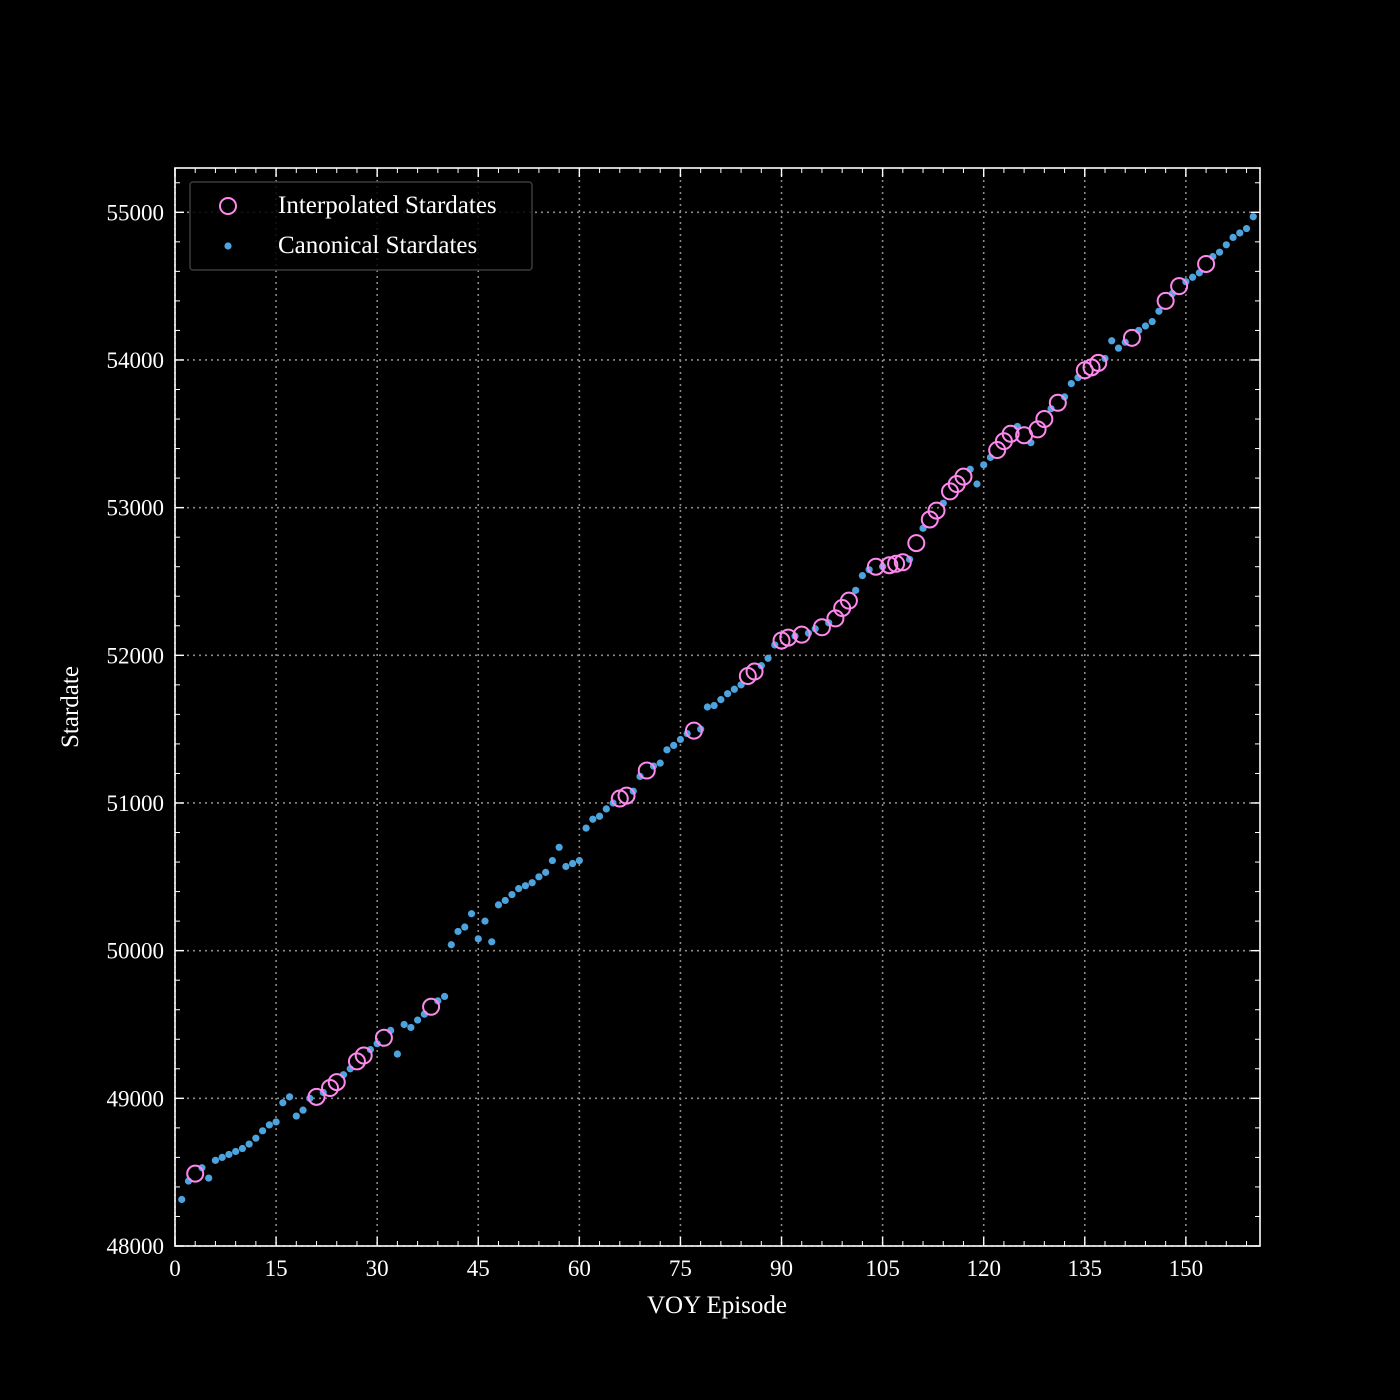 This screenshot has width=1400, height=1400. Describe the element at coordinates (228, 246) in the screenshot. I see `legend-marker-canonical` at that location.